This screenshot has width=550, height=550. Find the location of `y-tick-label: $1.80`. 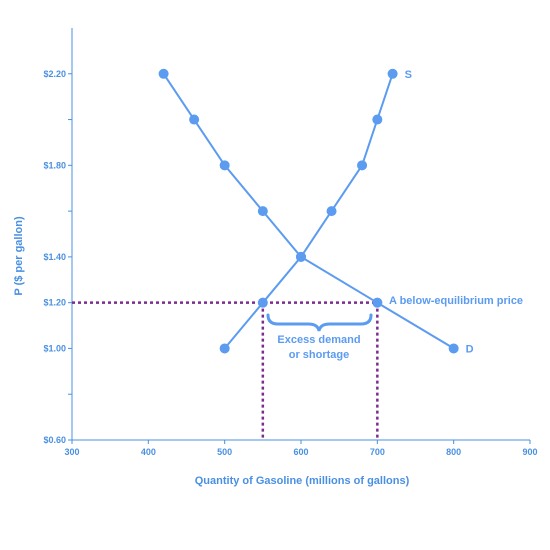

y-tick-label: $1.80 is located at coordinates (54, 165).